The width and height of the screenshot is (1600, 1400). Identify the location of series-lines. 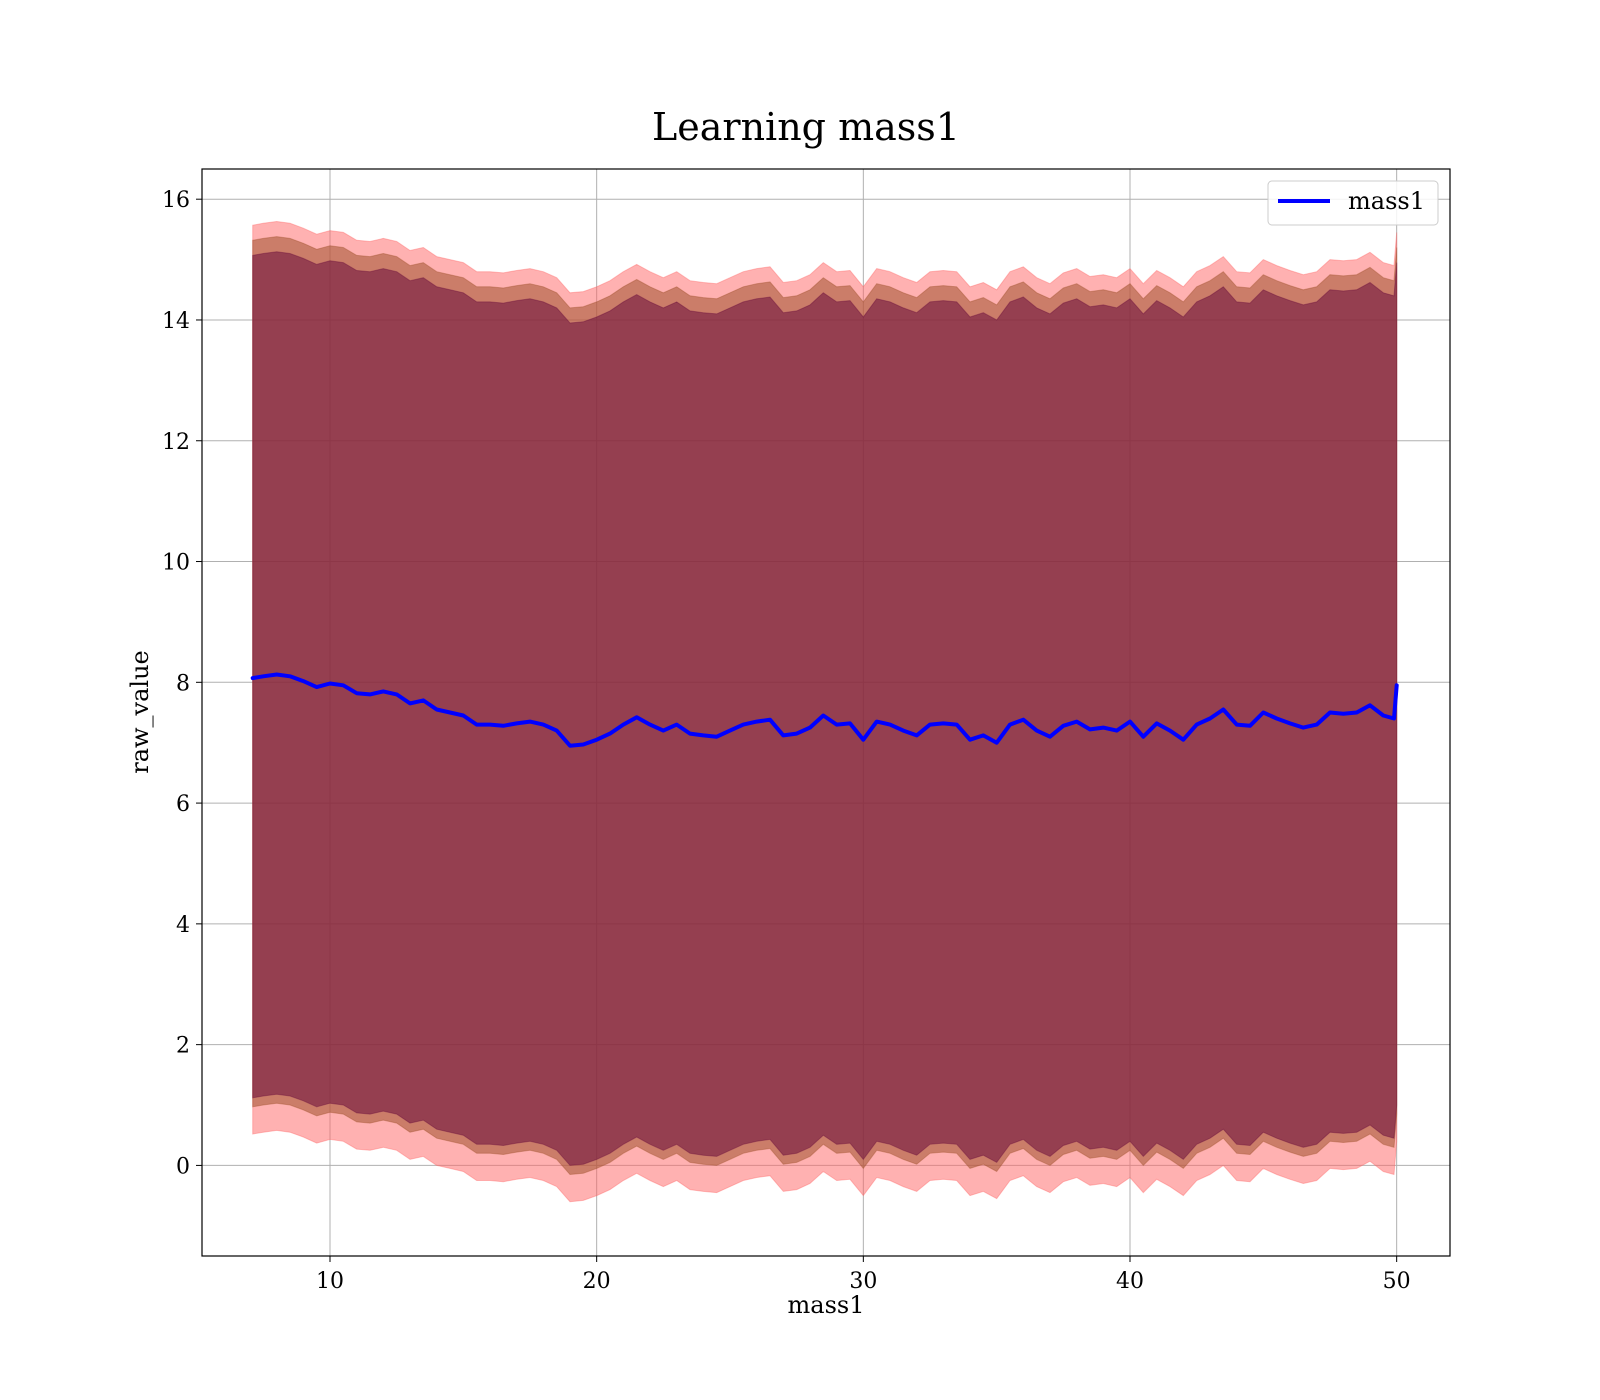
(824, 710).